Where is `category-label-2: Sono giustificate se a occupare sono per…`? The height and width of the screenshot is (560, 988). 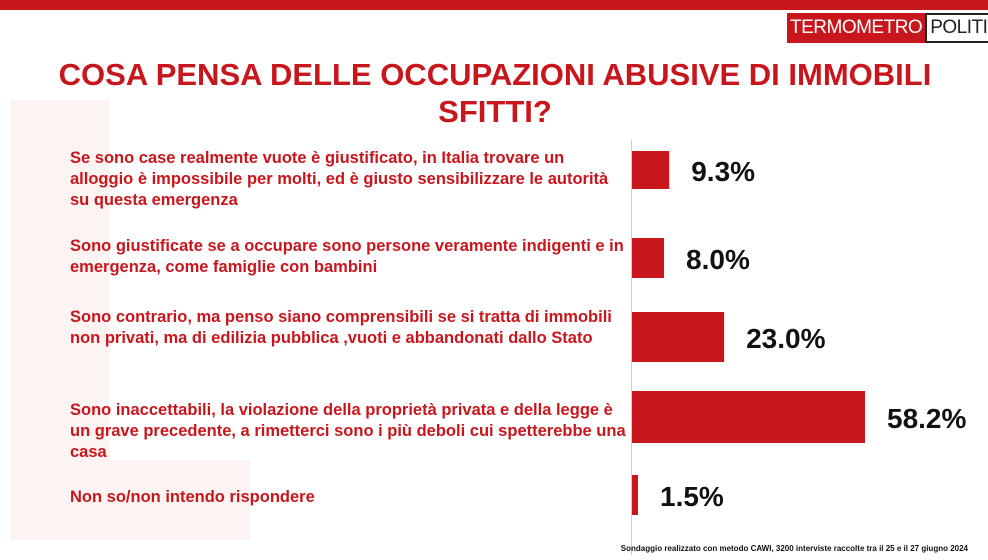 category-label-2: Sono giustificate se a occupare sono per… is located at coordinates (347, 256).